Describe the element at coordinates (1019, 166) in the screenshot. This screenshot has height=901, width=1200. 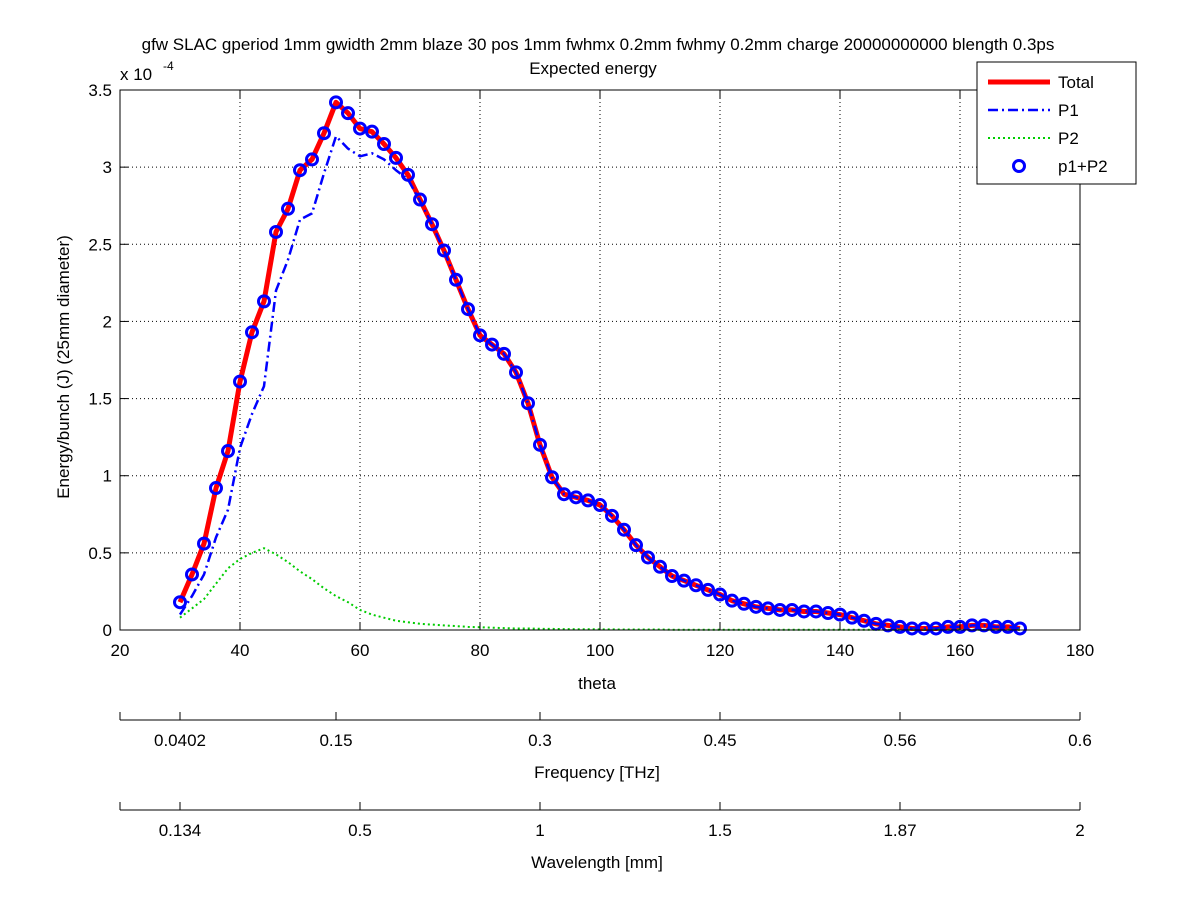
I see `legend-swatch-marker` at that location.